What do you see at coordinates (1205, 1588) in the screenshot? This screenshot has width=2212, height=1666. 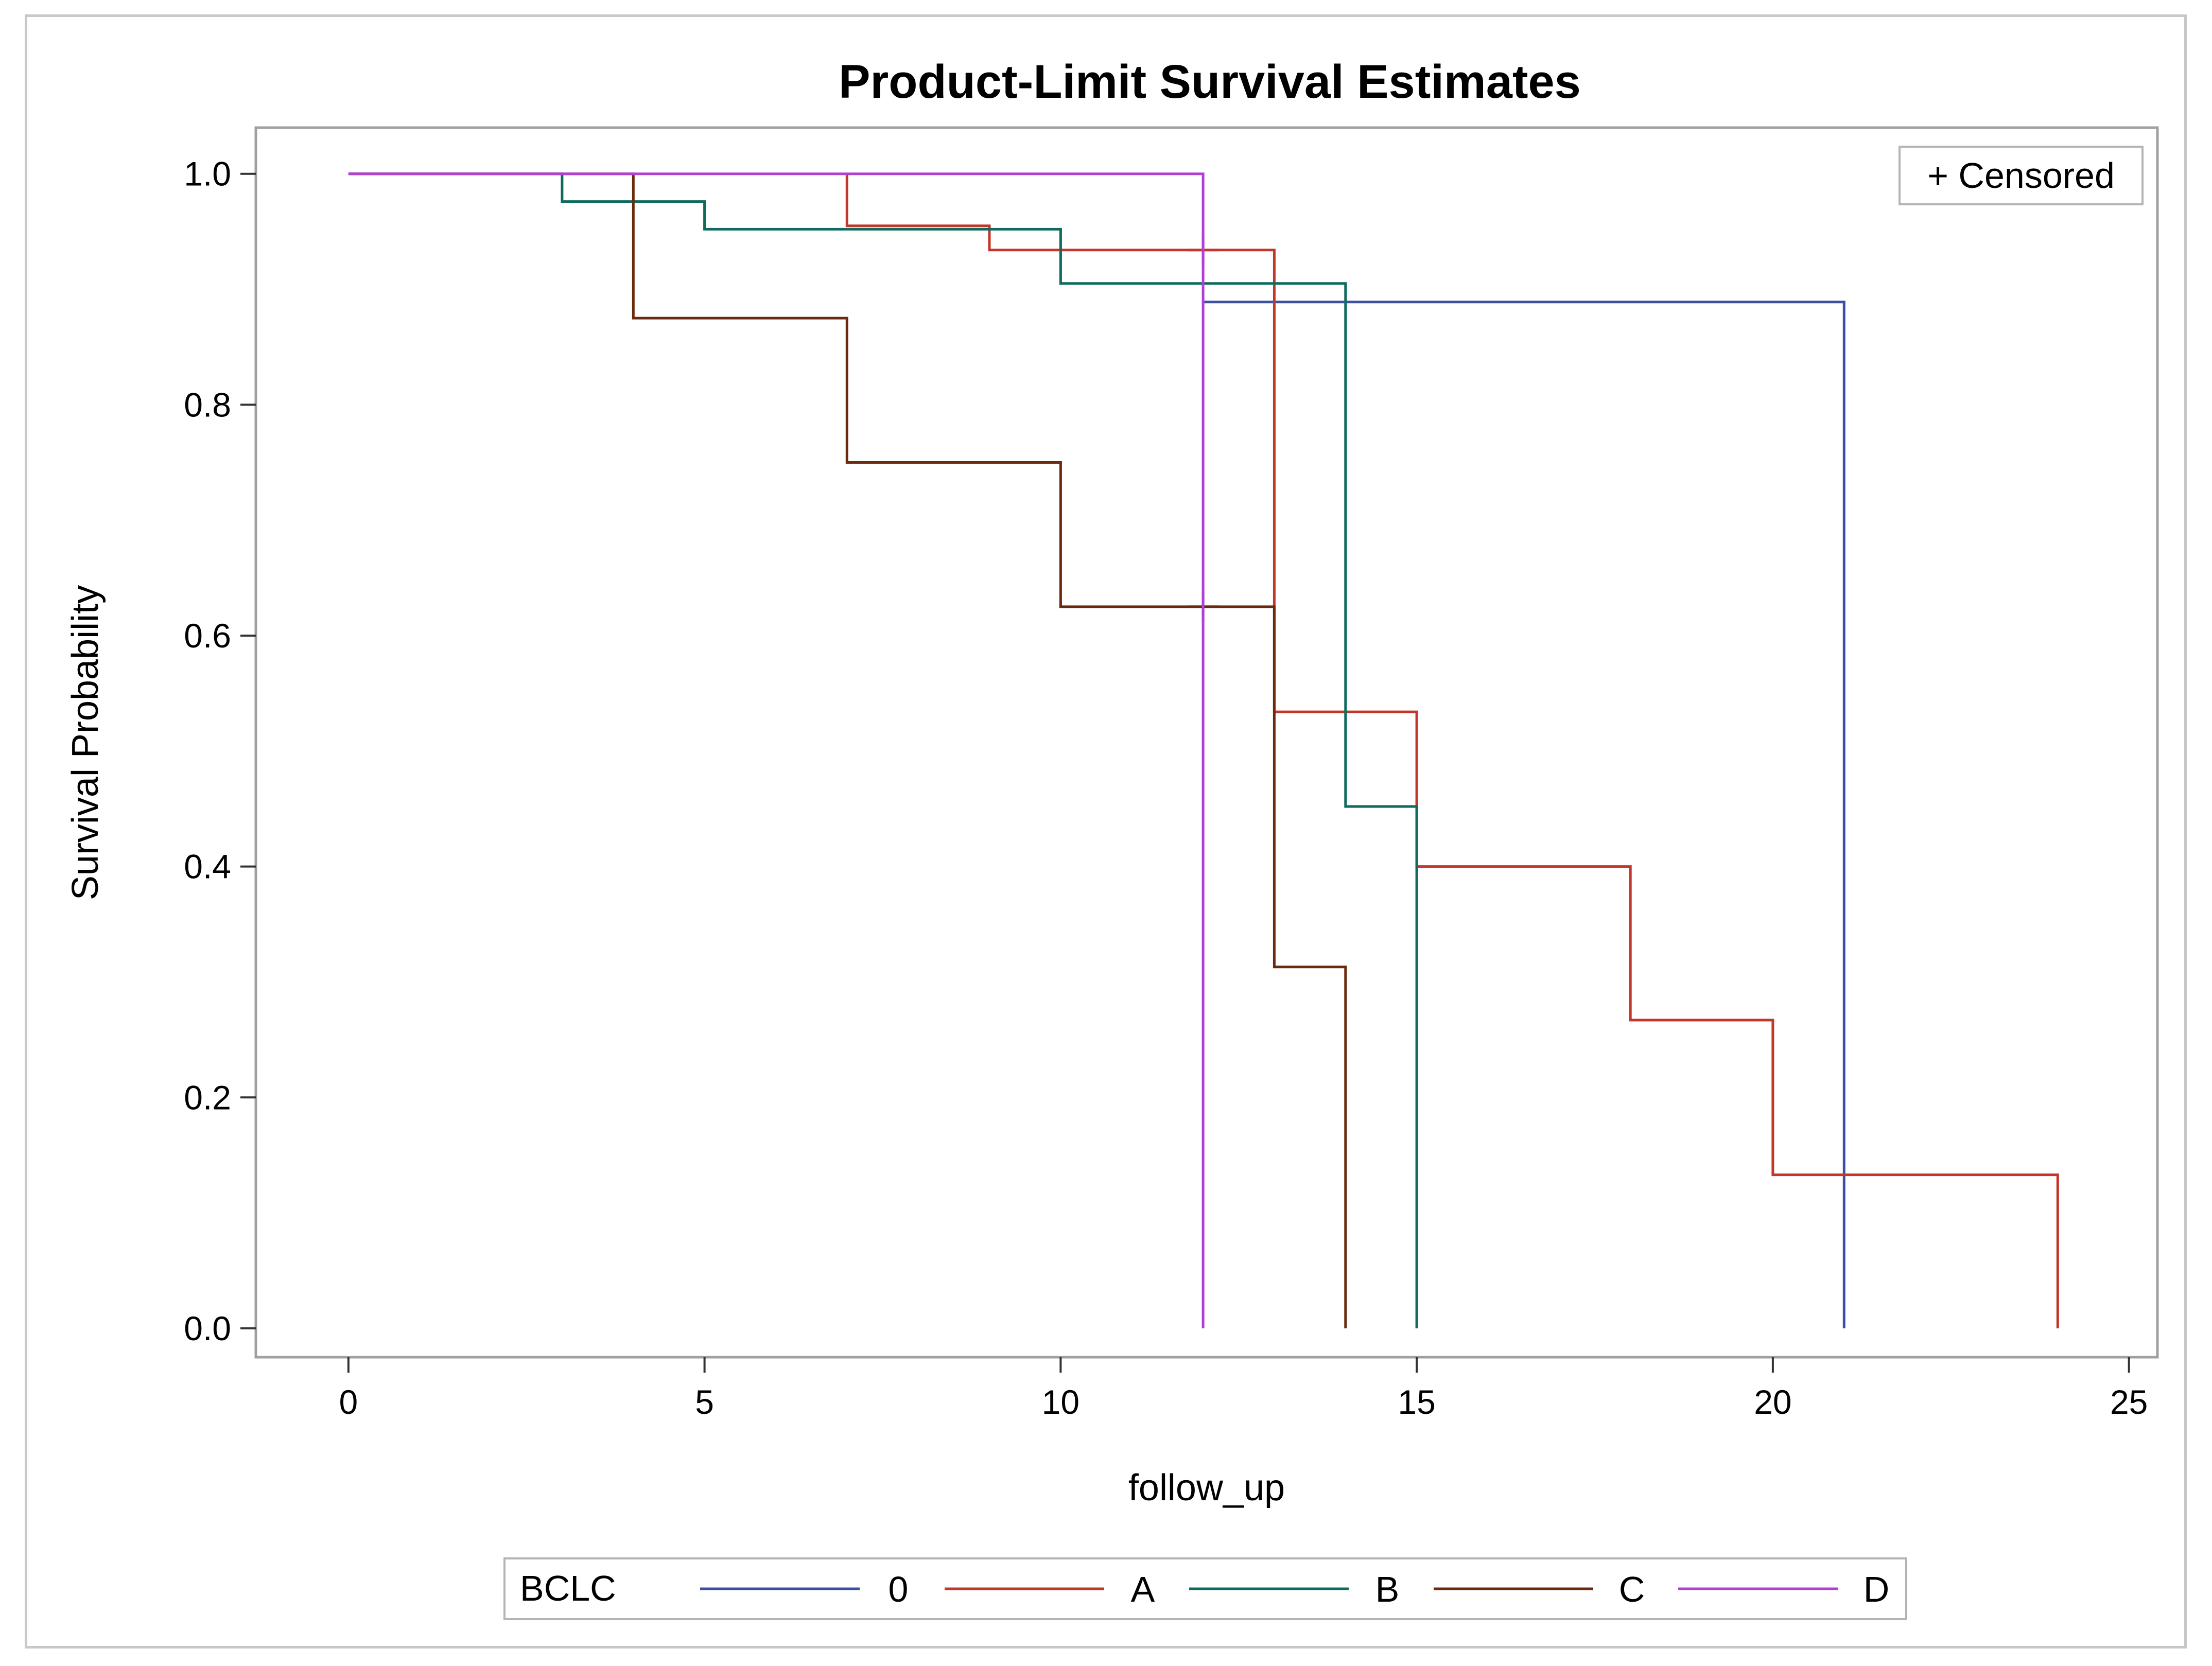 I see `legend: BCLC 0 A B C D` at bounding box center [1205, 1588].